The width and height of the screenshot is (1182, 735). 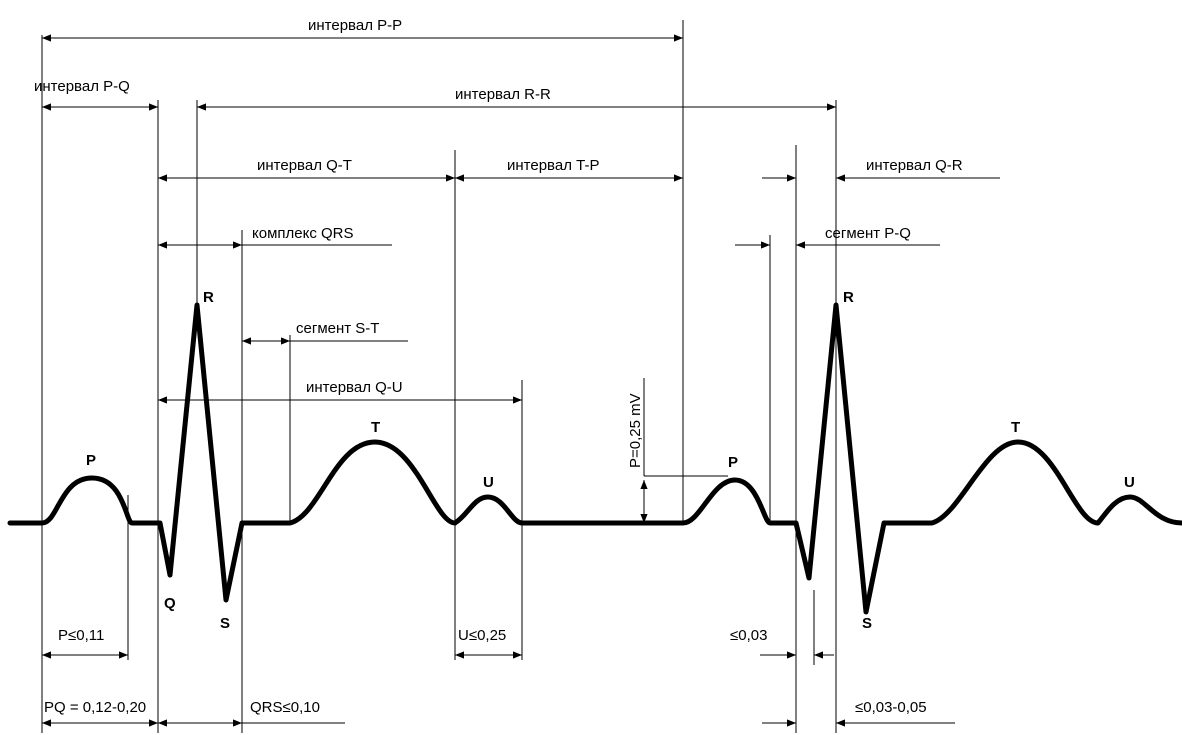 I want to click on wave-r2-label: R, so click(x=848, y=297).